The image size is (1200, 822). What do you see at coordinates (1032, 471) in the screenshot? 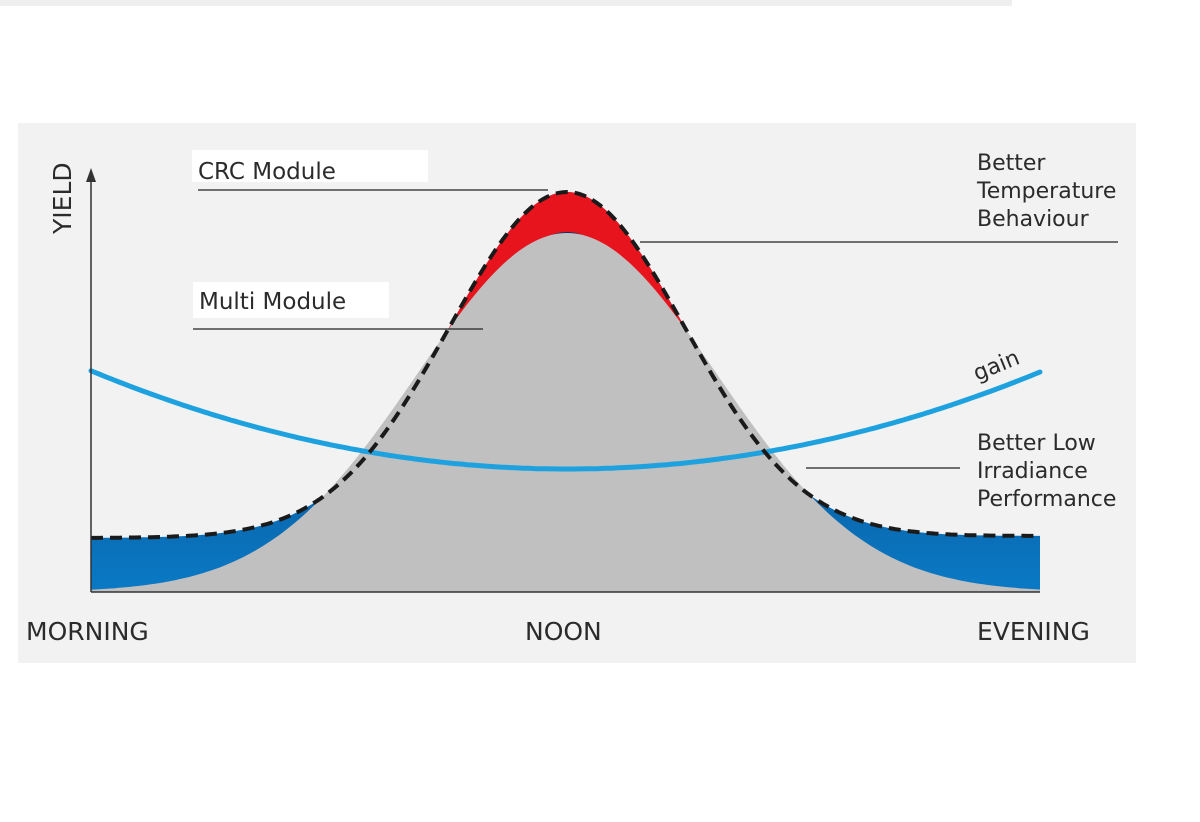
I see `low-irradiance-label-line2: Irradiance` at bounding box center [1032, 471].